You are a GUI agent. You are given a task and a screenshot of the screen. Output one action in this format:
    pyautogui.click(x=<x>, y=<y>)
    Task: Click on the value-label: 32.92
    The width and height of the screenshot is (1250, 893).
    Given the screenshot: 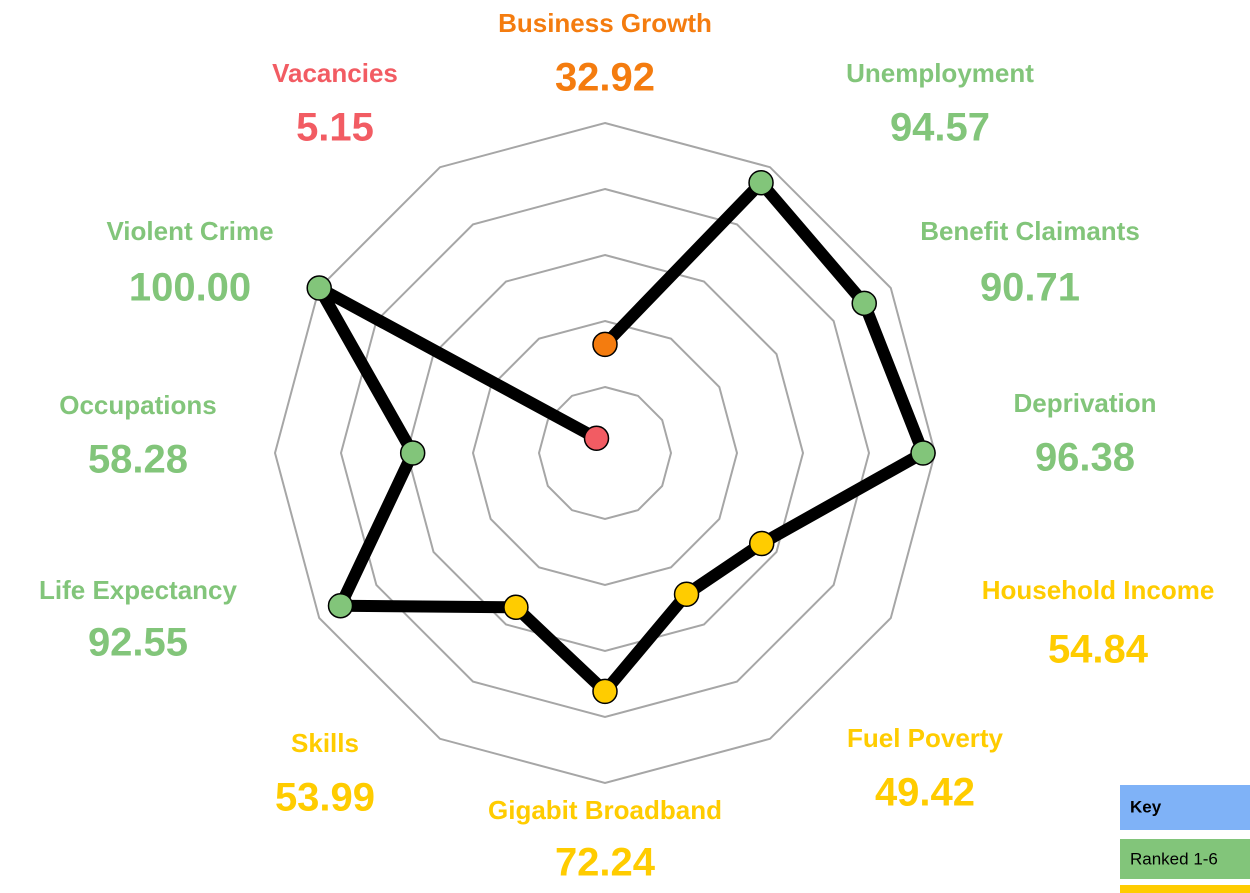 What is the action you would take?
    pyautogui.click(x=605, y=78)
    